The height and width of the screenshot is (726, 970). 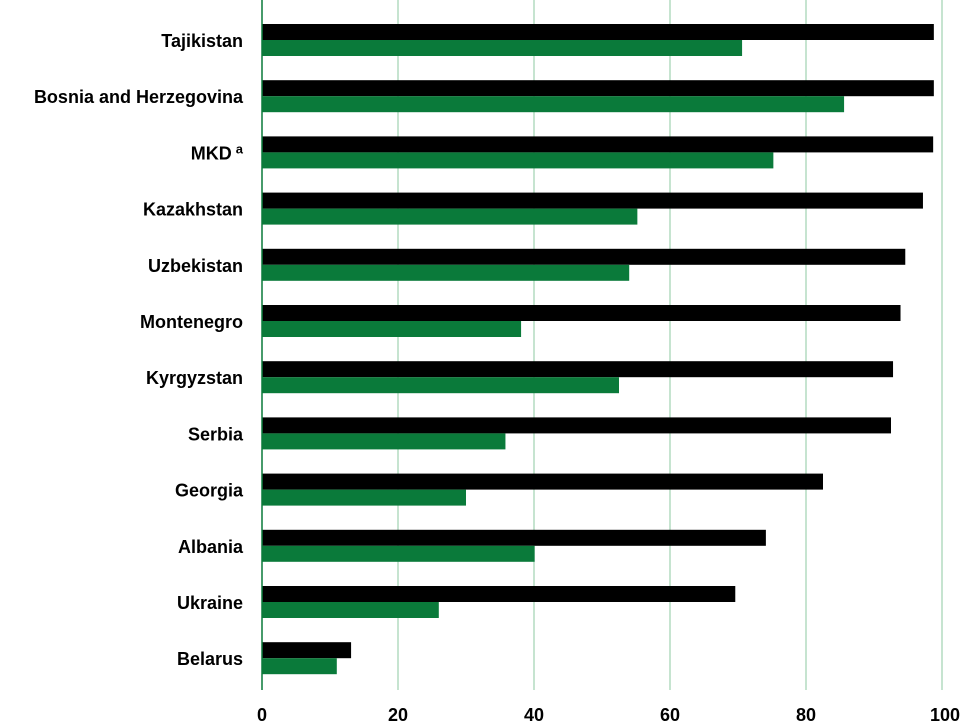 What do you see at coordinates (534, 715) in the screenshot?
I see `x-tick-label: 40` at bounding box center [534, 715].